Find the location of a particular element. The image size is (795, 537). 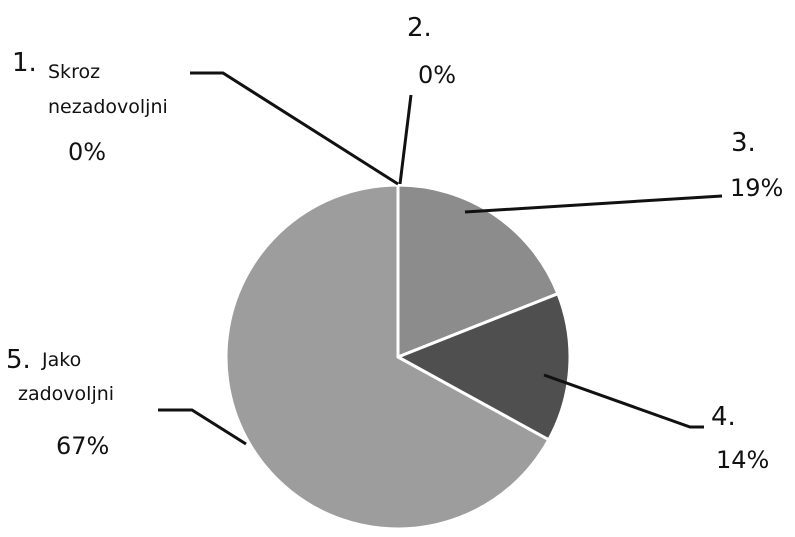

label-5-text2: zadovoljni is located at coordinates (66, 394).